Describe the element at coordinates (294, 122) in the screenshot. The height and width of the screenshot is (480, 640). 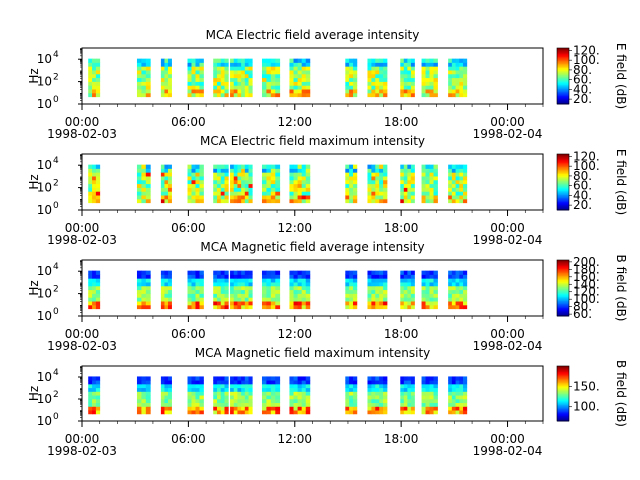
I see `x-tick-label: 12:00` at that location.